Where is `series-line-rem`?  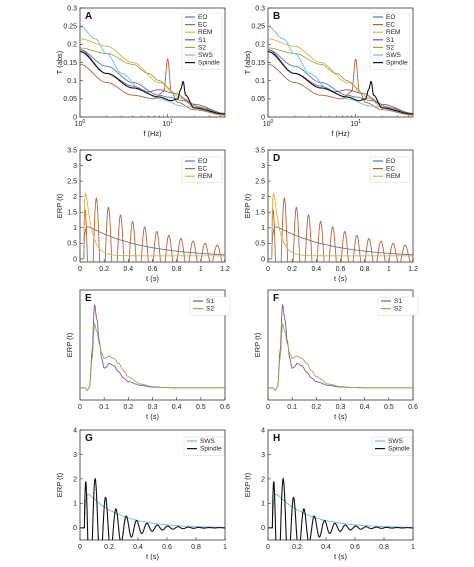
series-line-rem is located at coordinates (152, 226).